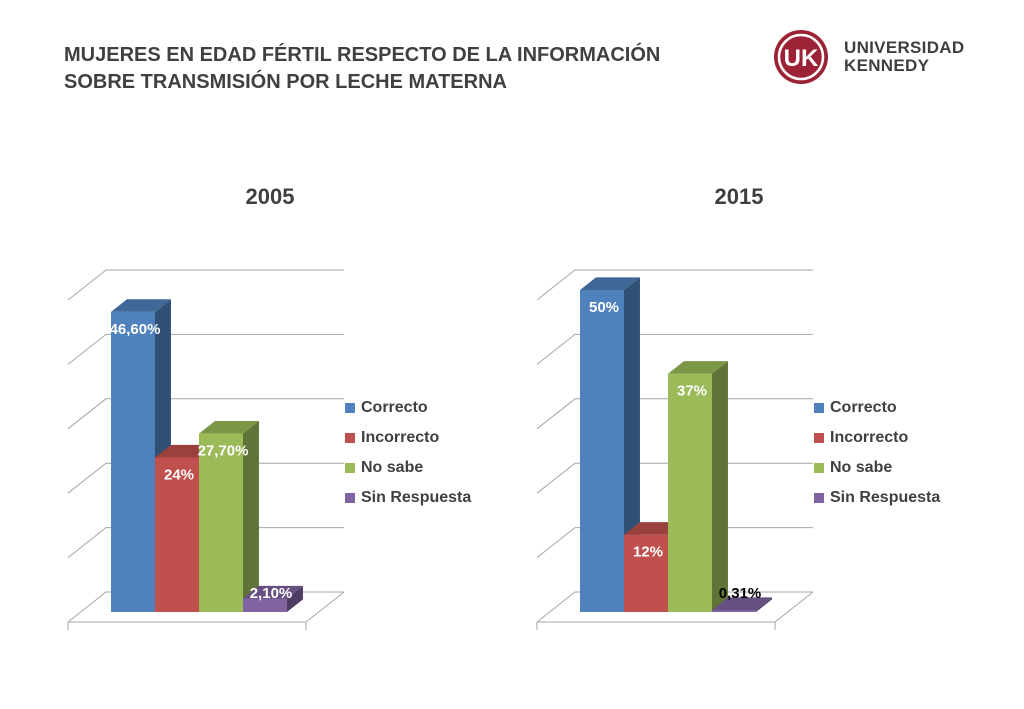  What do you see at coordinates (692, 391) in the screenshot?
I see `data-label: 37%` at bounding box center [692, 391].